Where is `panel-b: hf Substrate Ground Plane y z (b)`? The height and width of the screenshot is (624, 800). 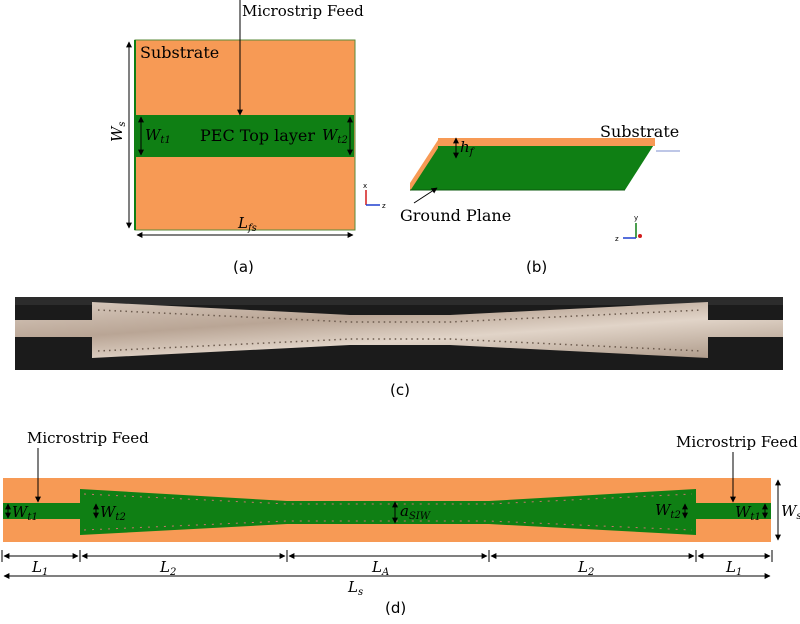 panel-b: hf Substrate Ground Plane y z (b) is located at coordinates (540, 199).